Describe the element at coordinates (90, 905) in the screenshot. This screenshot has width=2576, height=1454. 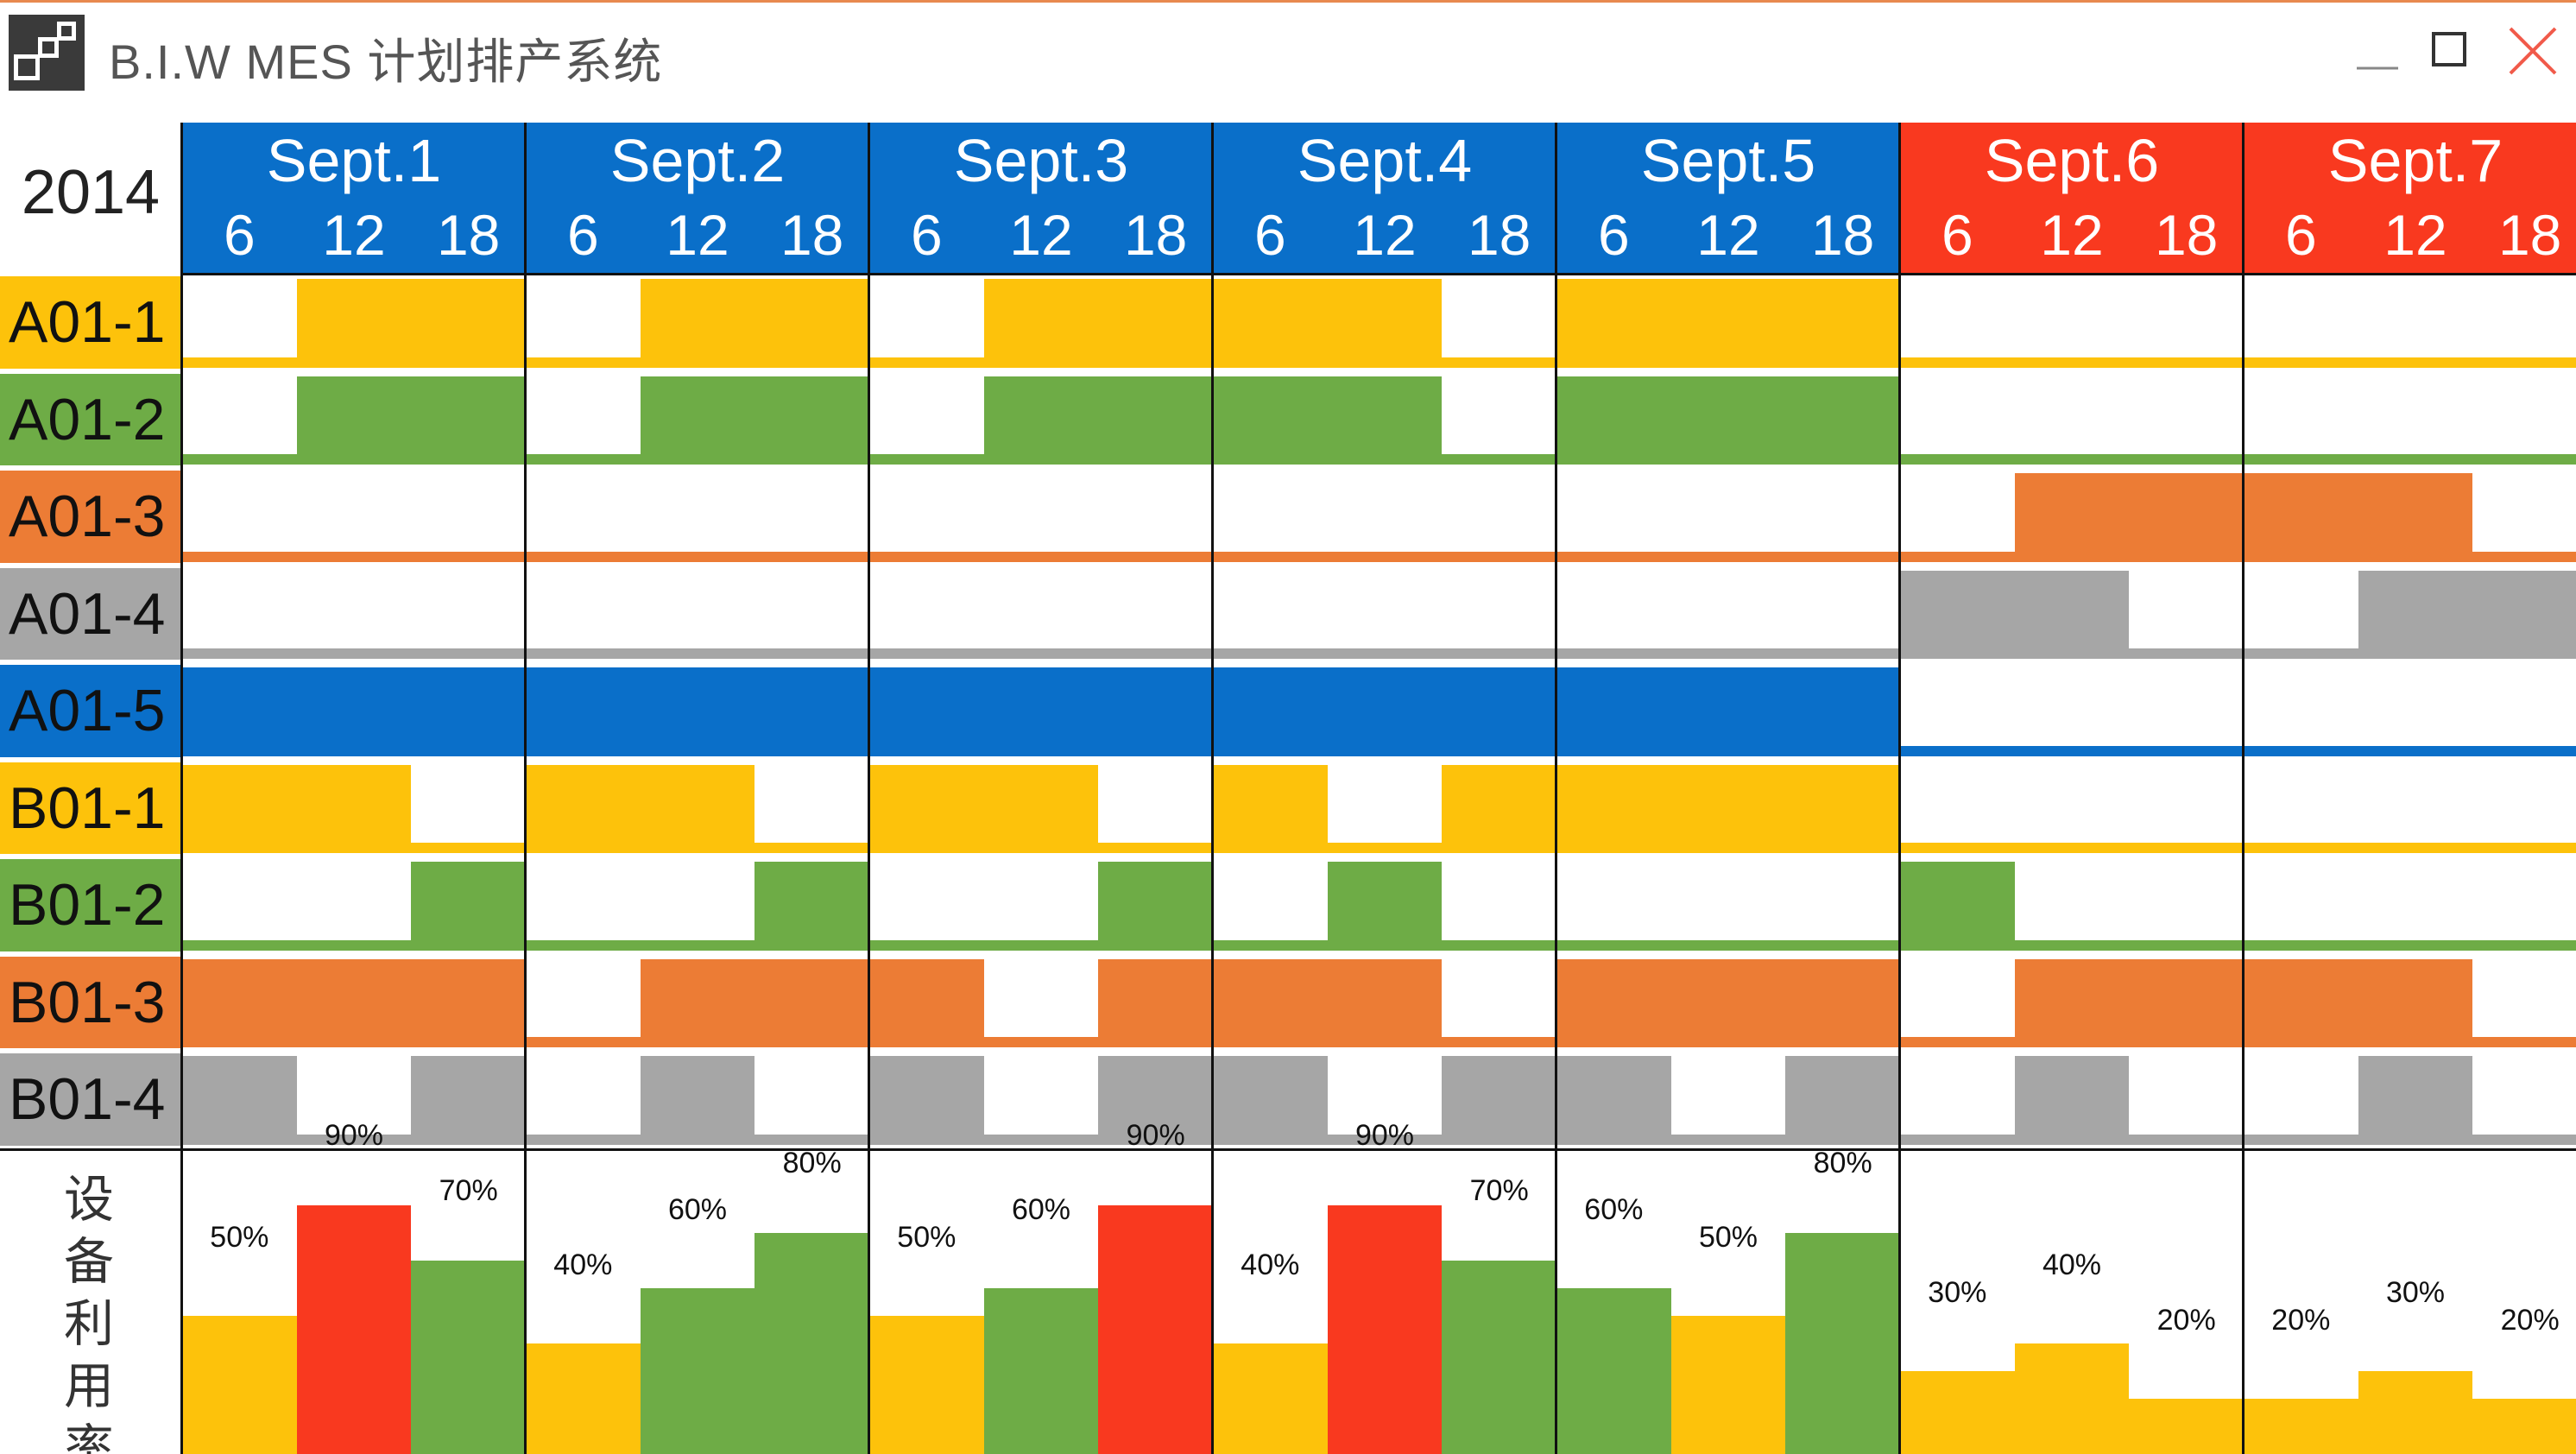
I see `resource-label: B01-2` at that location.